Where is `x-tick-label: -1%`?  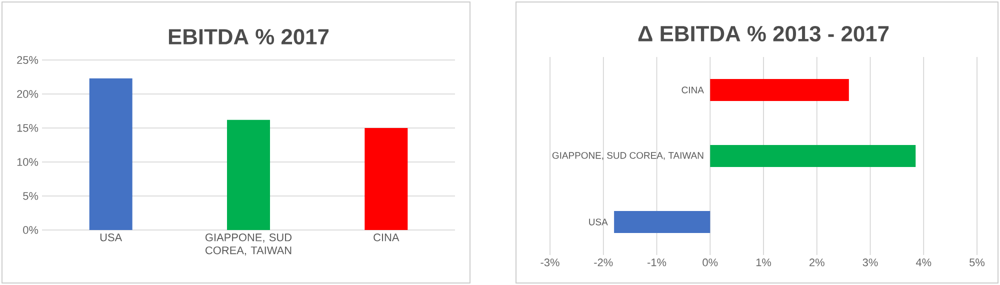 x-tick-label: -1% is located at coordinates (657, 262).